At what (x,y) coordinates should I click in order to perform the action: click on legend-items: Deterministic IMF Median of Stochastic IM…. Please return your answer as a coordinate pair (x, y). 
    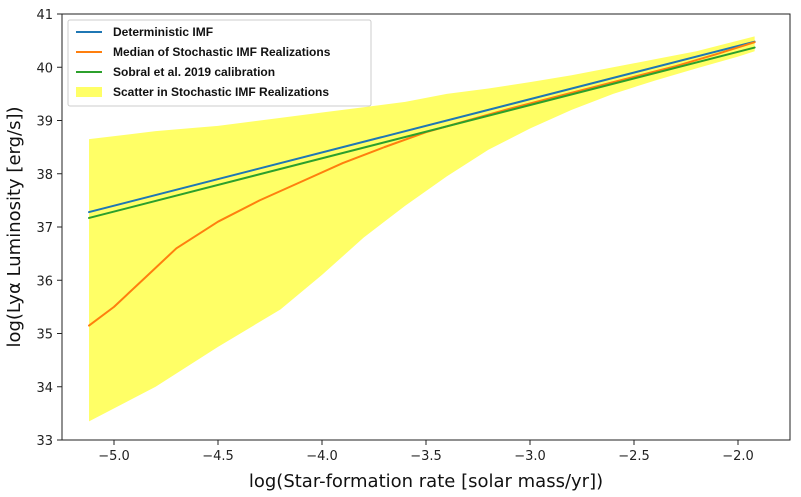
    Looking at the image, I should click on (203, 62).